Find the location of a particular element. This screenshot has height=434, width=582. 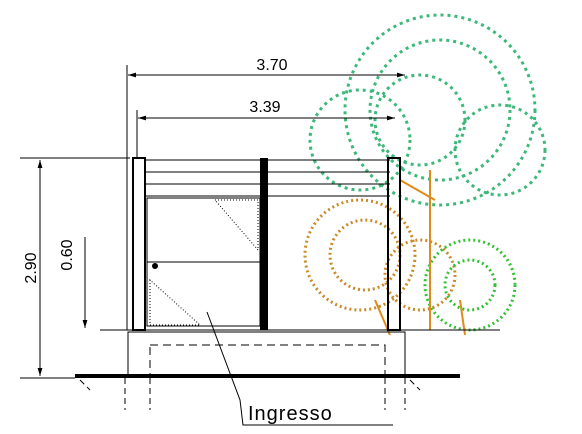

callout-label: Ingresso is located at coordinates (290, 414).